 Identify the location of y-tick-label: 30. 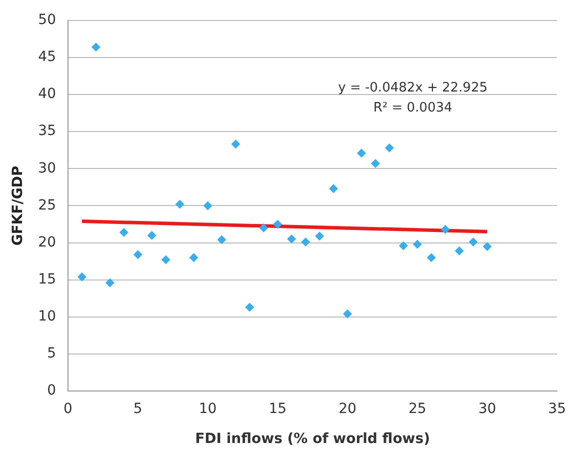
(47, 168).